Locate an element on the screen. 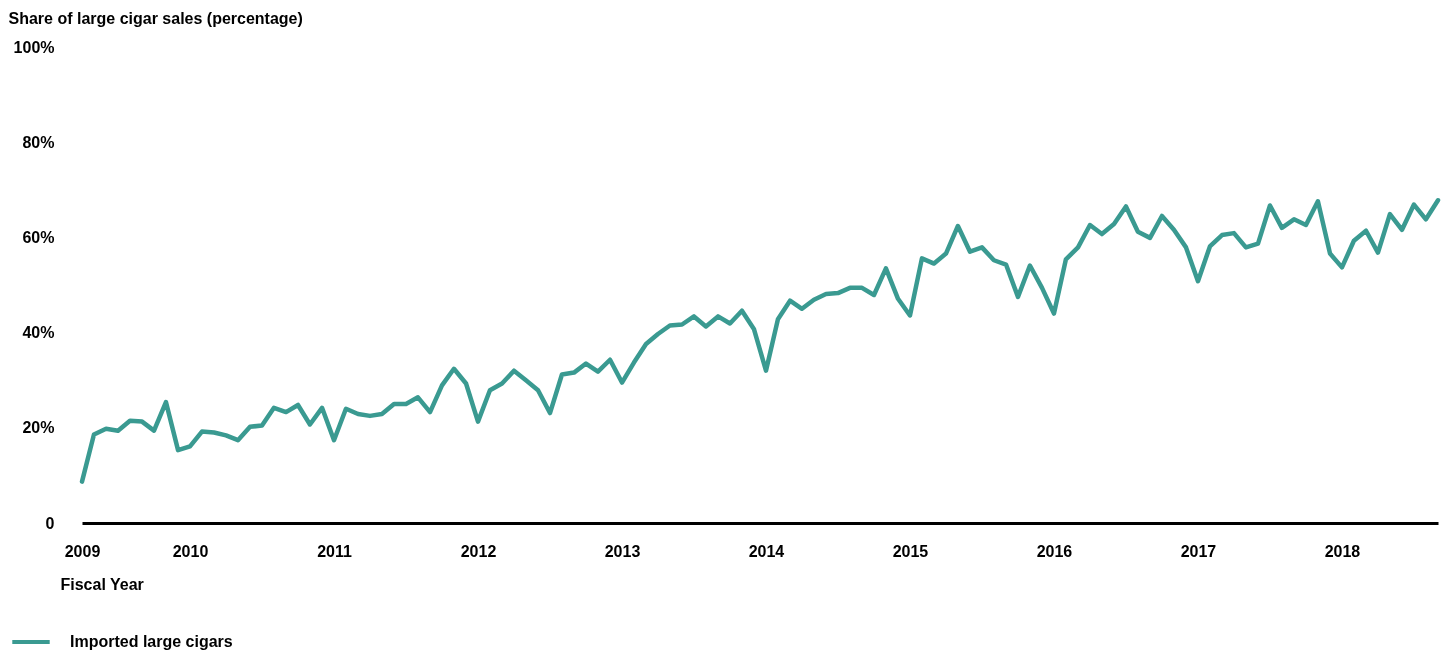  x-tick-label: 2012 is located at coordinates (478, 551).